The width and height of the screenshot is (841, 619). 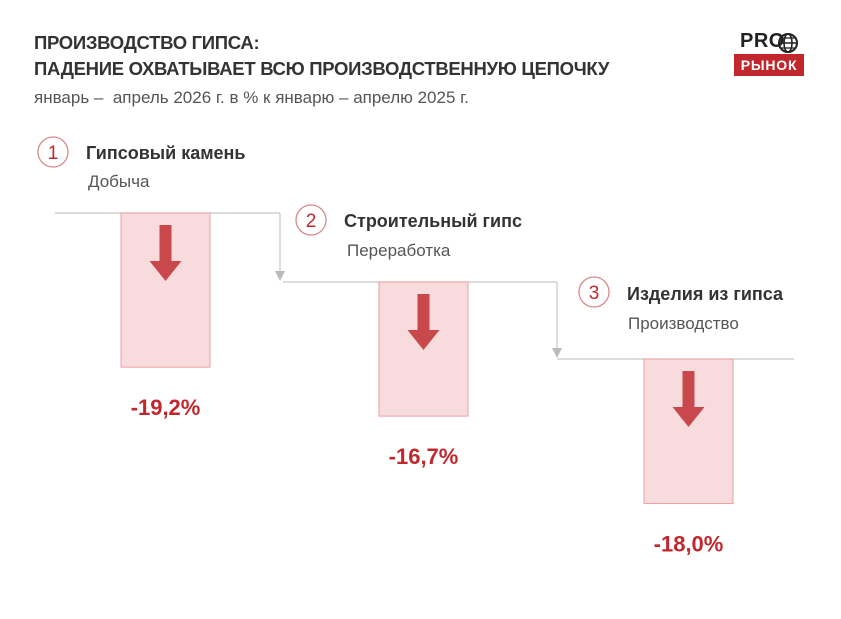 I want to click on category-label-1: Гипсовый камень, so click(x=166, y=153).